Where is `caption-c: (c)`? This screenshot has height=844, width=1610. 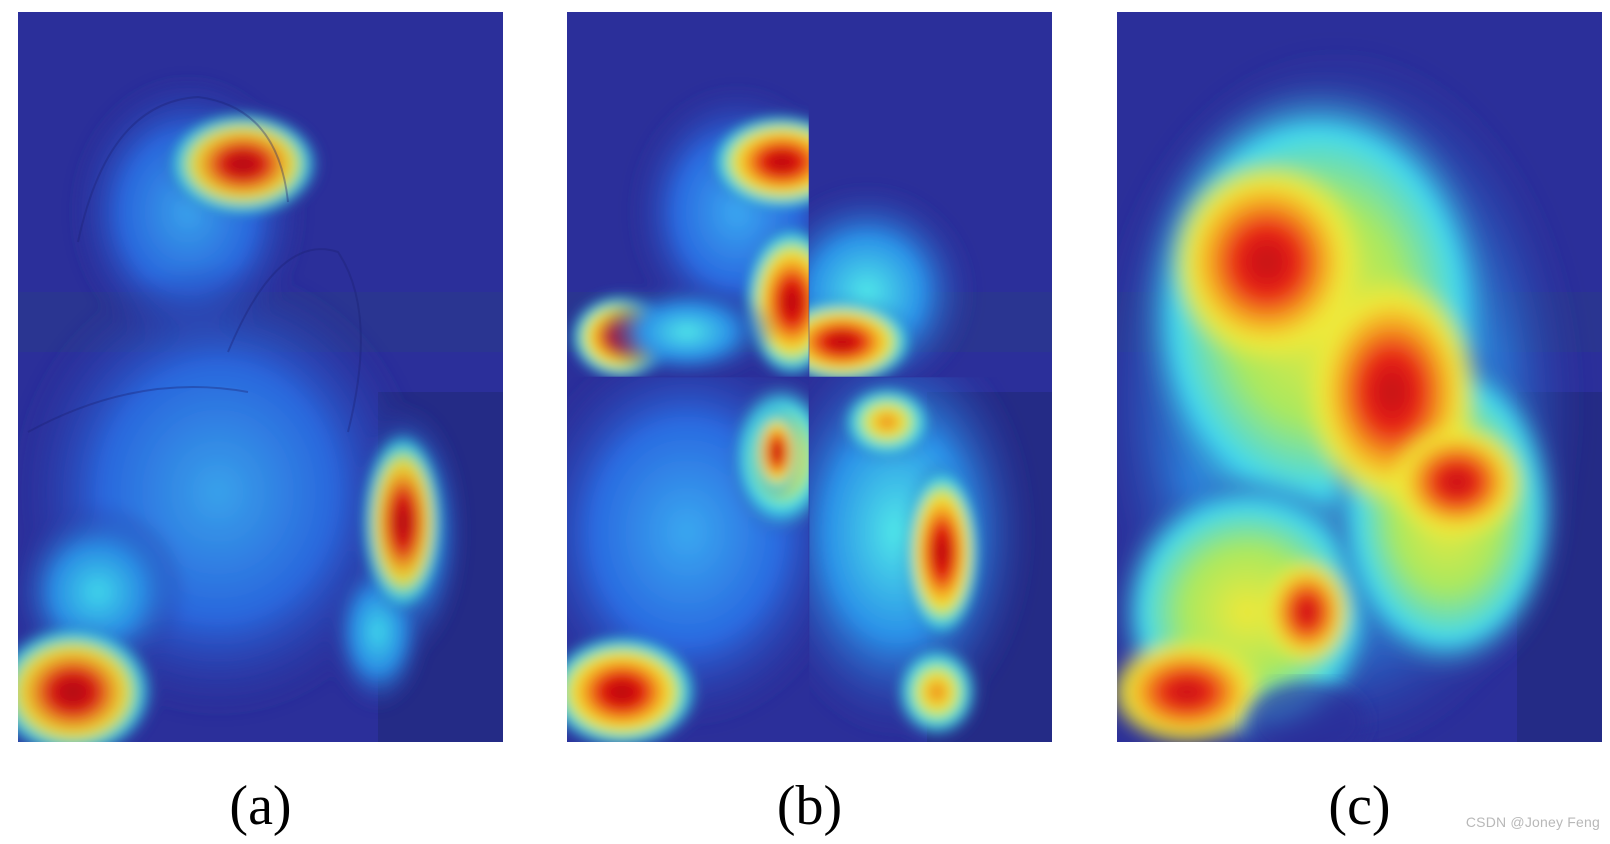
caption-c: (c) is located at coordinates (1359, 806).